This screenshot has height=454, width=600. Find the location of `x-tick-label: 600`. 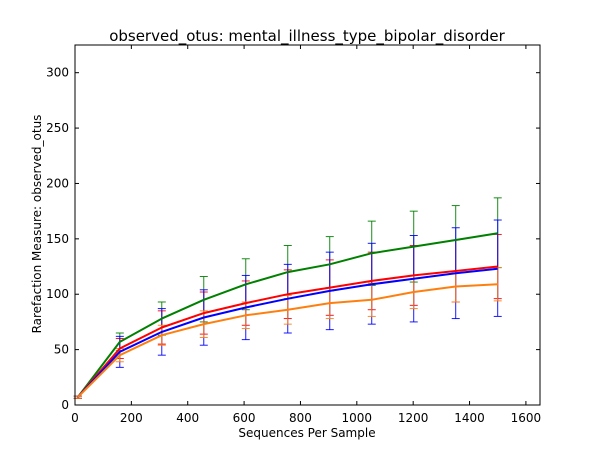

x-tick-label: 600 is located at coordinates (244, 418).